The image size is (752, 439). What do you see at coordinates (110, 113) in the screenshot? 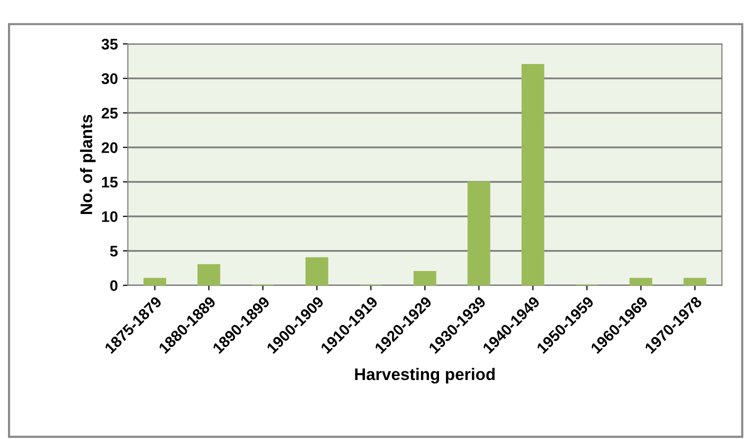
I see `y-tick-label: 25` at bounding box center [110, 113].